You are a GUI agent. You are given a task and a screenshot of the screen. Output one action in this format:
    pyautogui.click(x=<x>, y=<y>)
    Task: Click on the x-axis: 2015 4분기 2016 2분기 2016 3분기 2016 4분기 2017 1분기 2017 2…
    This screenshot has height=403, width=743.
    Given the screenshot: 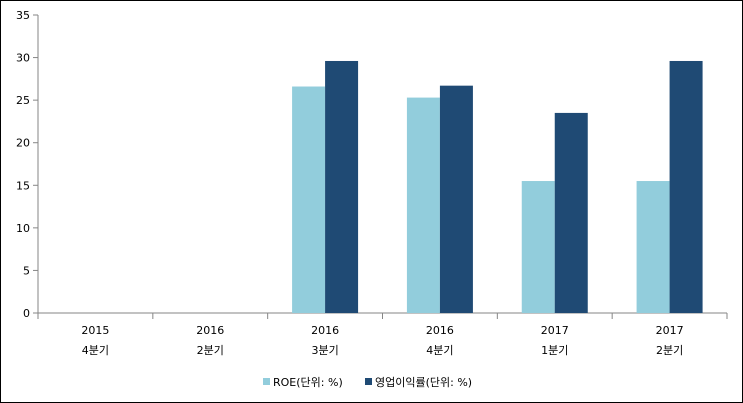 What is the action you would take?
    pyautogui.click(x=382, y=334)
    